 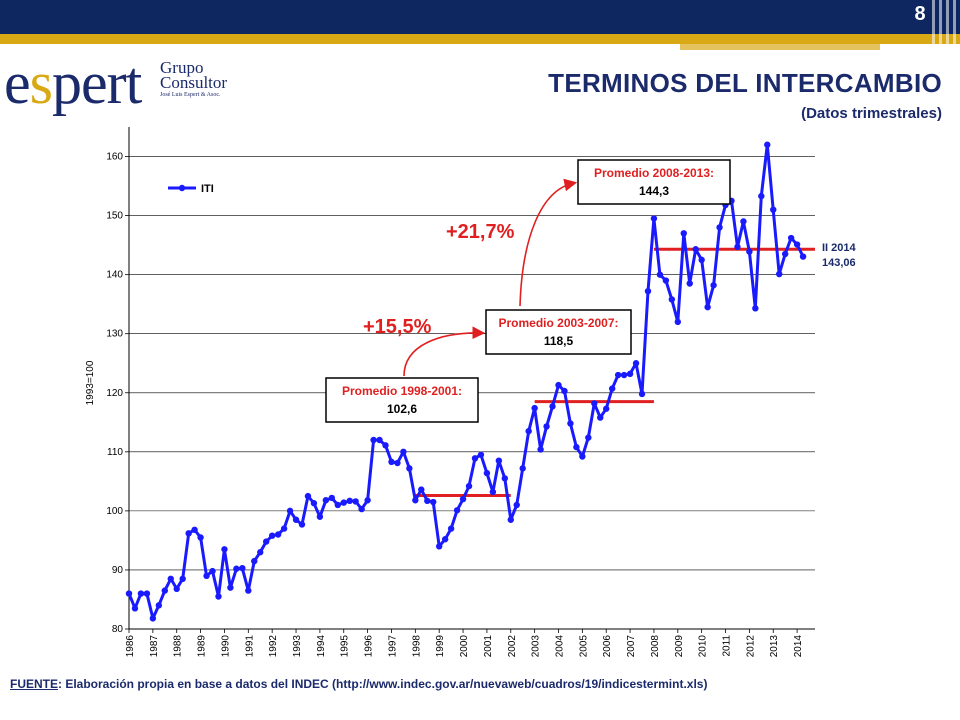 What do you see at coordinates (34, 684) in the screenshot?
I see `source-label: FUENTE` at bounding box center [34, 684].